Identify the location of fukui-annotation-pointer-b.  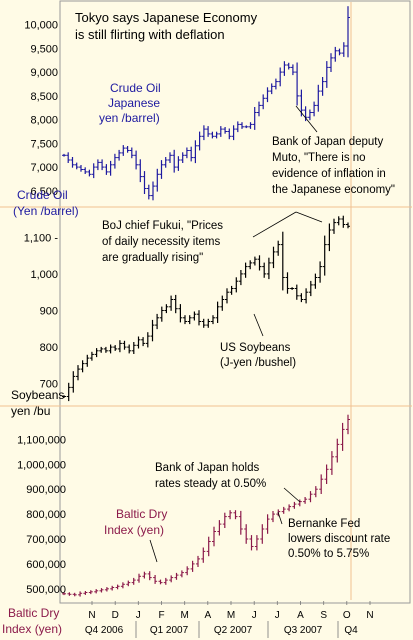
(309, 217).